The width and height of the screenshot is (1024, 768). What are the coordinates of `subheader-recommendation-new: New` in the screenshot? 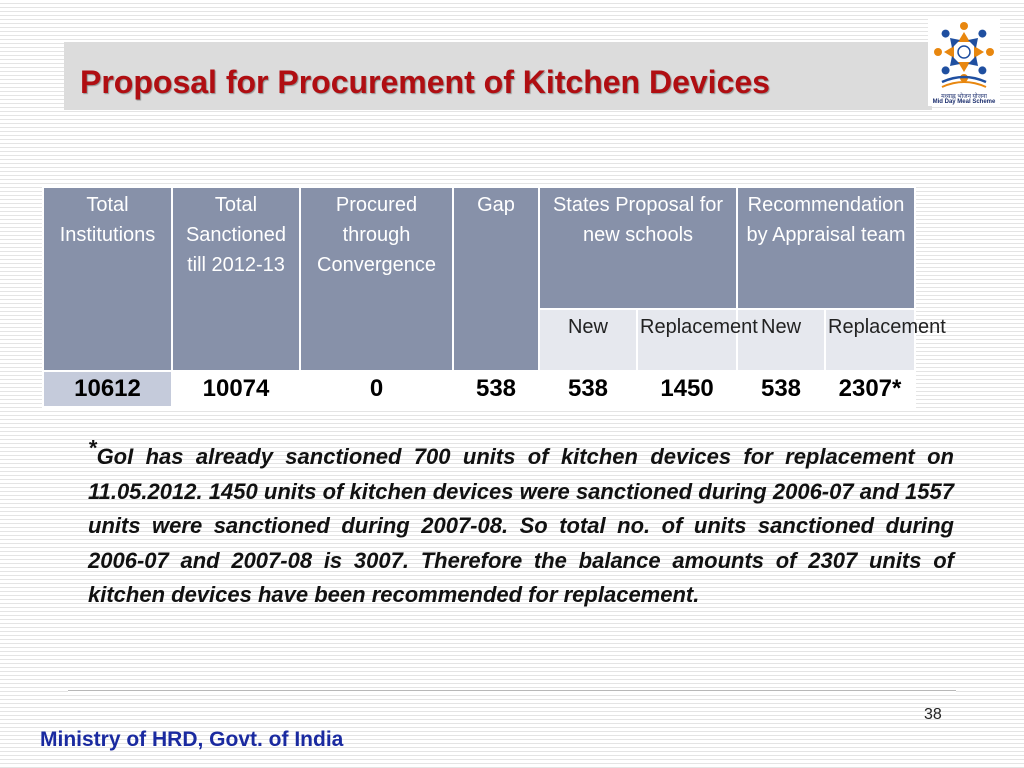 It's located at (781, 340).